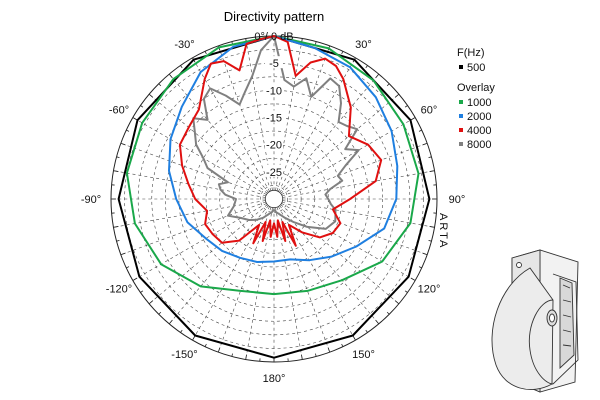 The image size is (600, 400). I want to click on legend-label-1000: 1000, so click(479, 103).